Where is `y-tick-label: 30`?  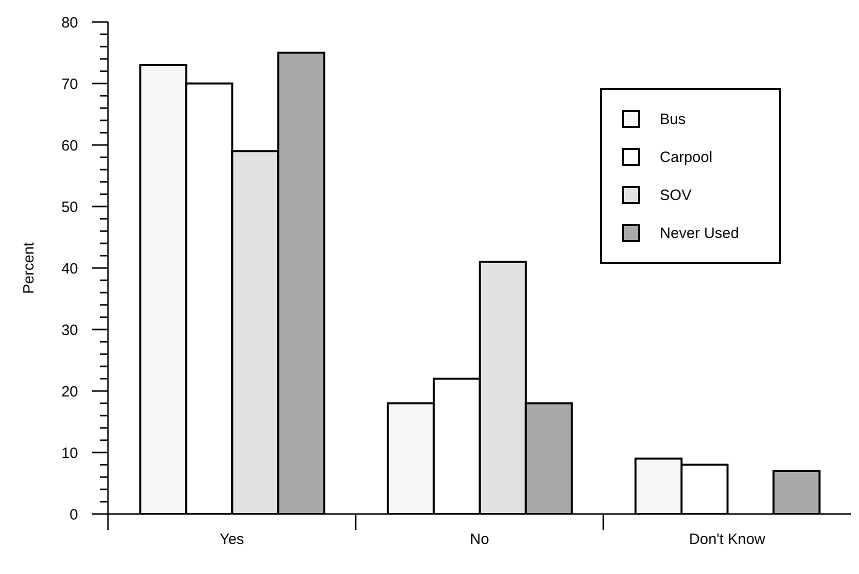 y-tick-label: 30 is located at coordinates (69, 330).